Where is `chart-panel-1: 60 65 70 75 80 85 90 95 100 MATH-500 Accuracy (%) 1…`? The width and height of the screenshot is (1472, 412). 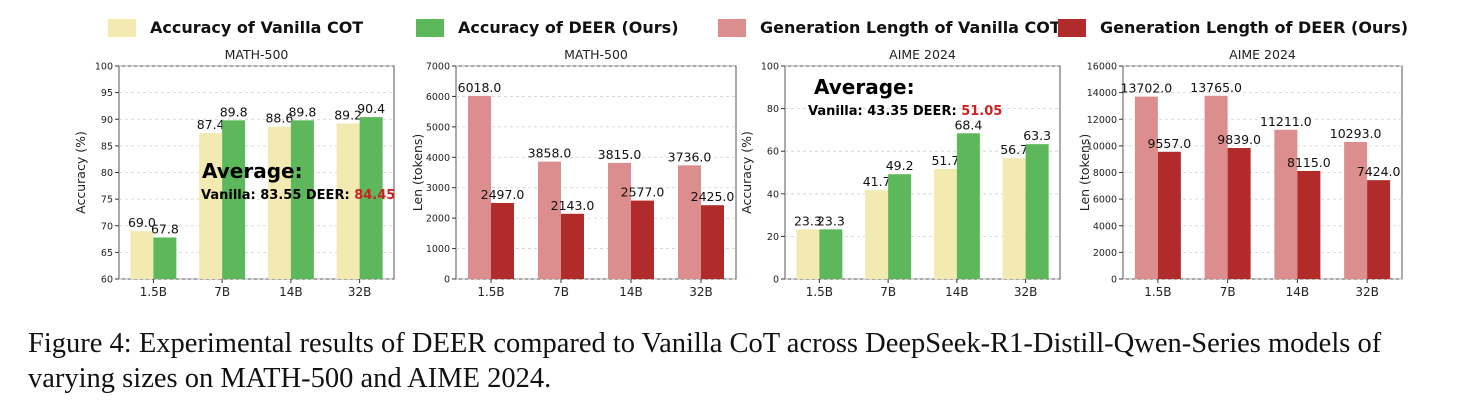
chart-panel-1: 60 65 70 75 80 85 90 95 100 MATH-500 Accuracy (%) 1… is located at coordinates (234, 173).